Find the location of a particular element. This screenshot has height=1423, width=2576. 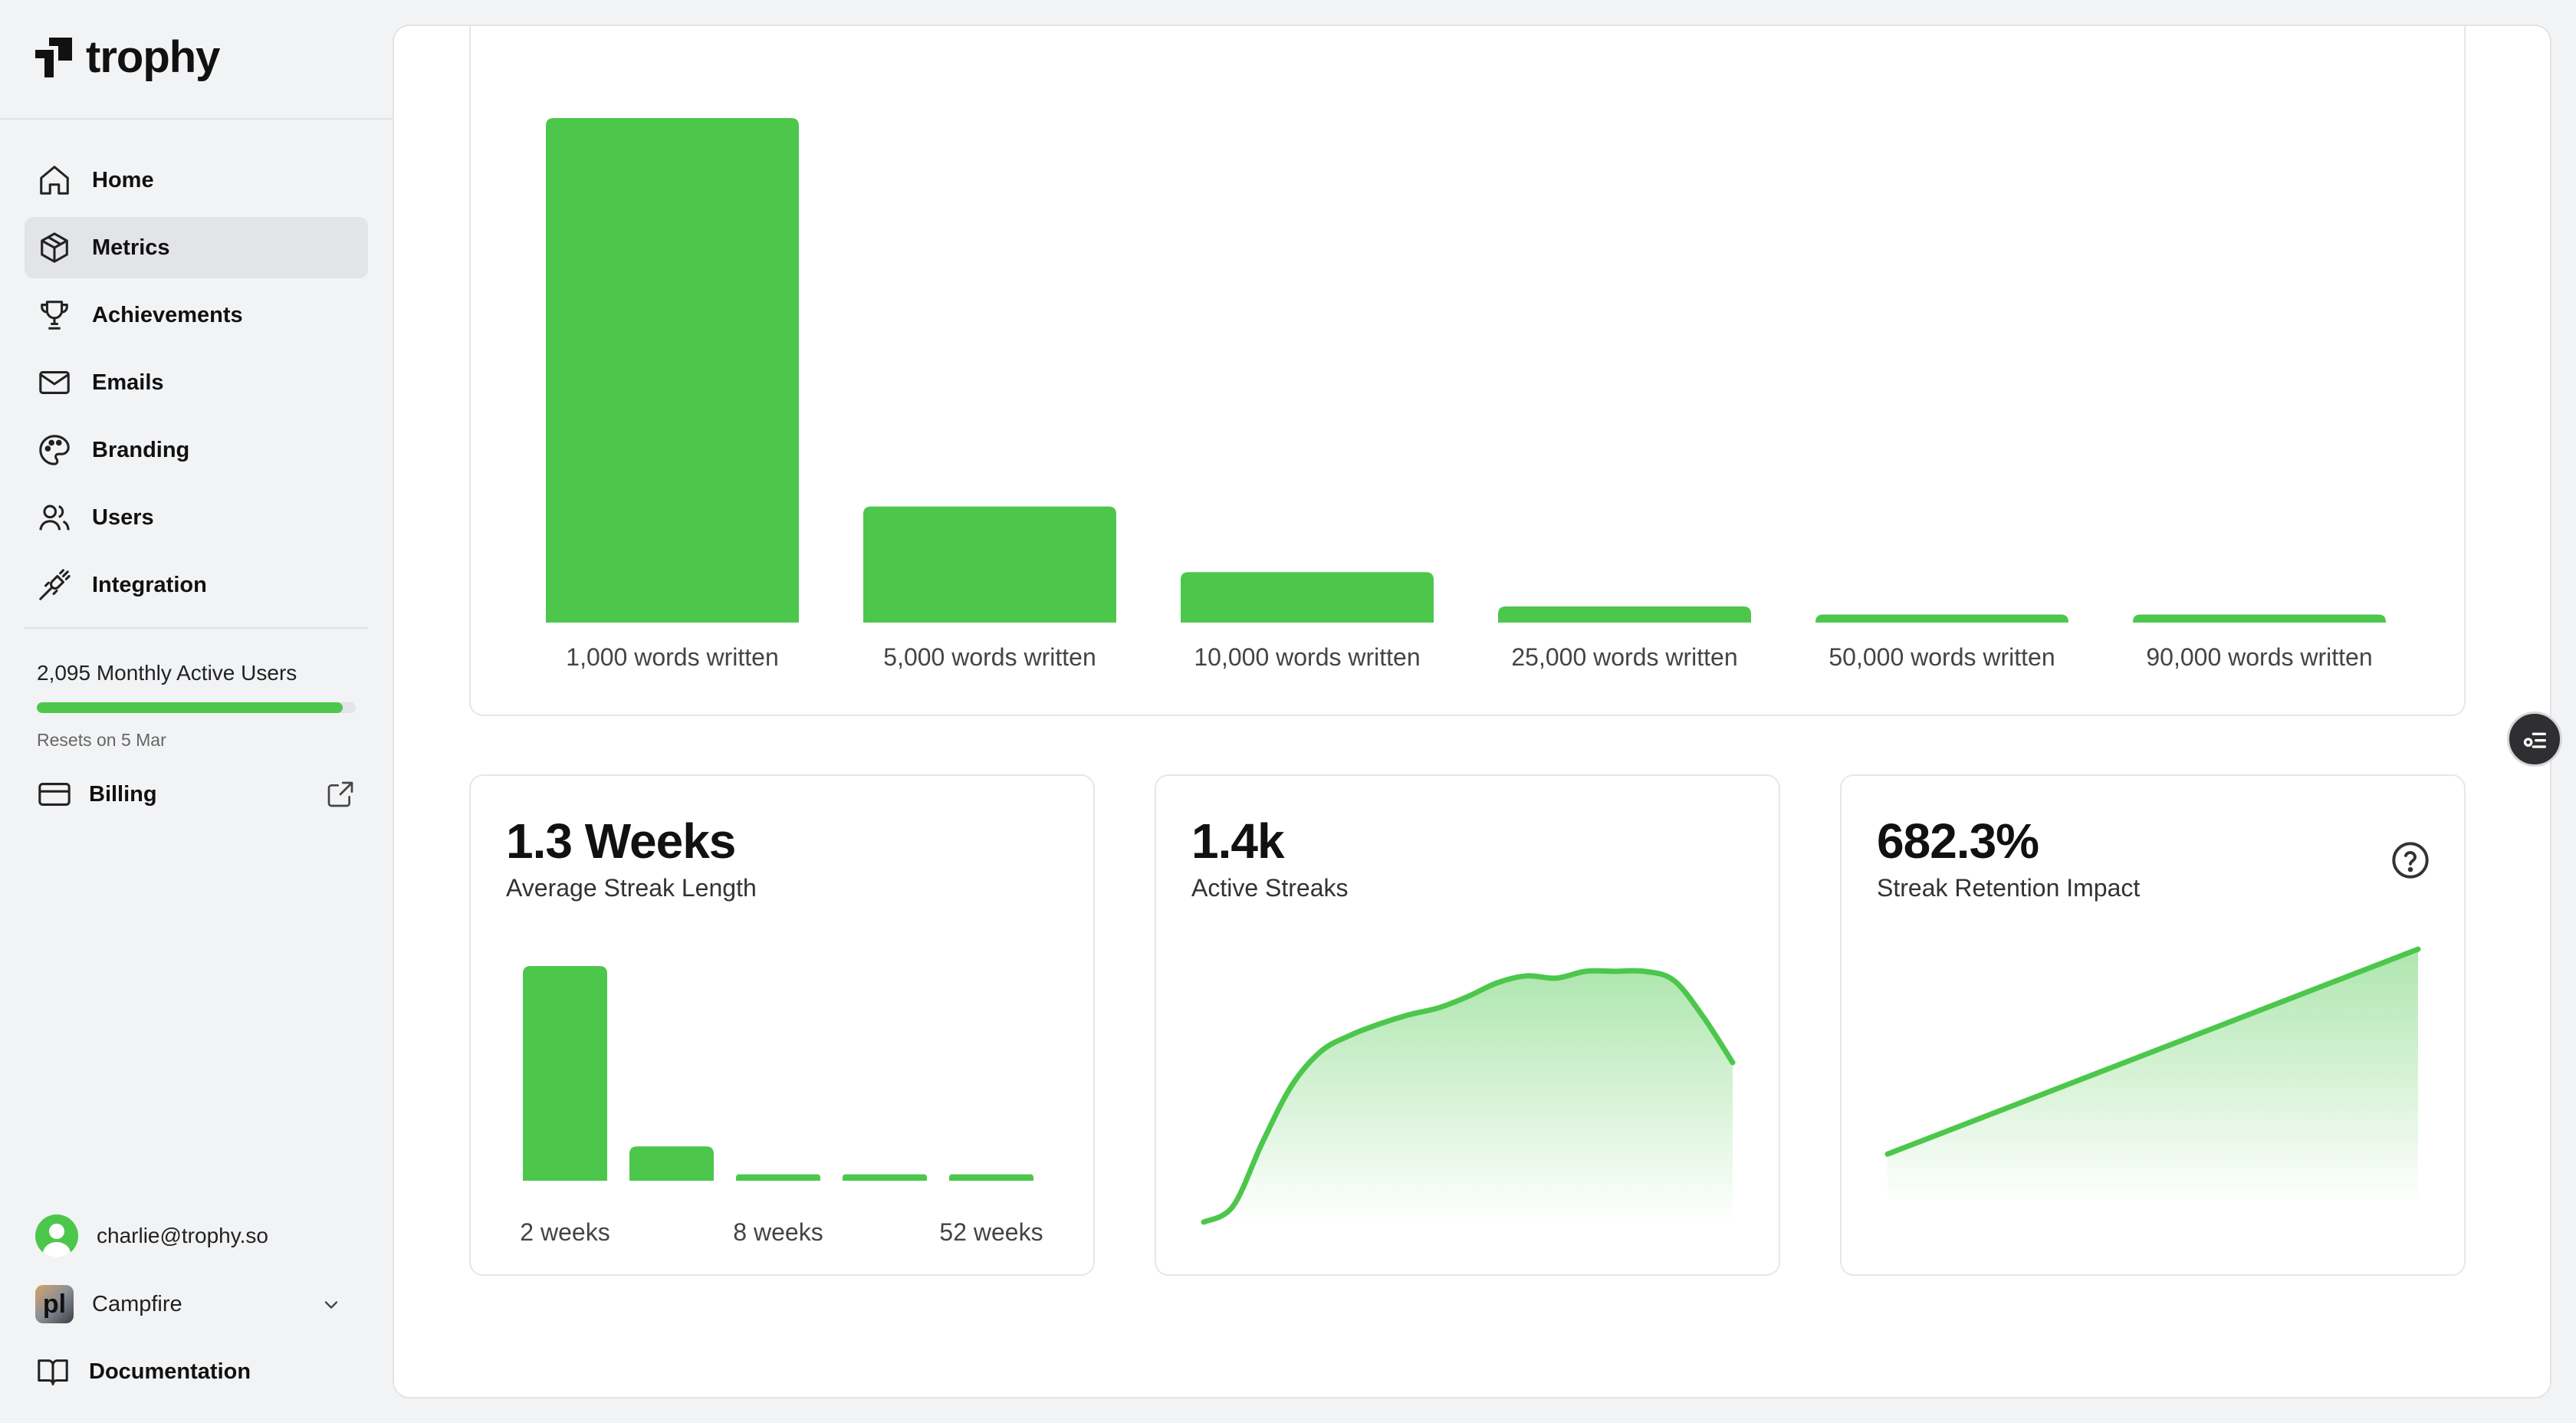

x-tick-label: 50,000 words written is located at coordinates (1942, 657).